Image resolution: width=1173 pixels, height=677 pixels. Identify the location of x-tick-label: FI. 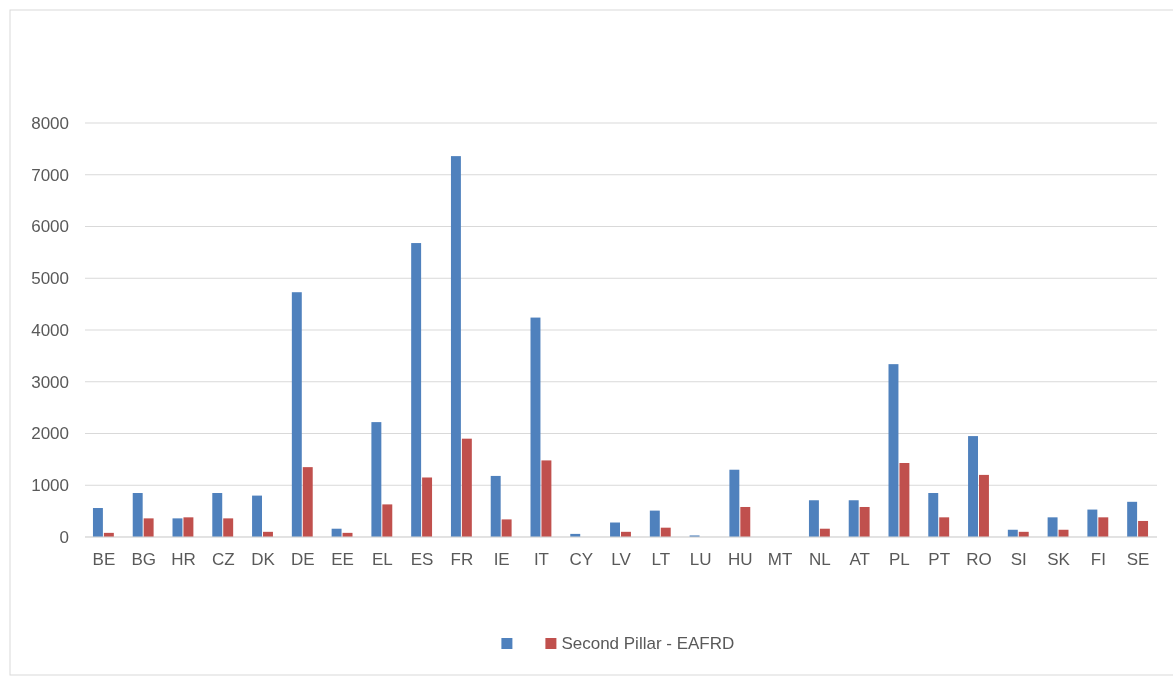
(1098, 559).